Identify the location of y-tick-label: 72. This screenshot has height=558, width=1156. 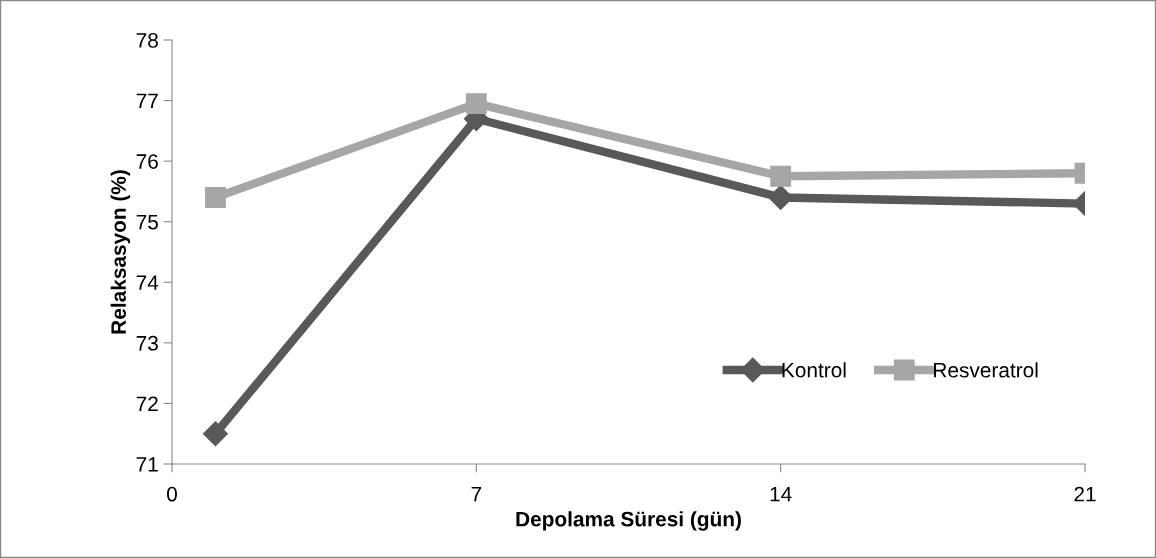
(147, 403).